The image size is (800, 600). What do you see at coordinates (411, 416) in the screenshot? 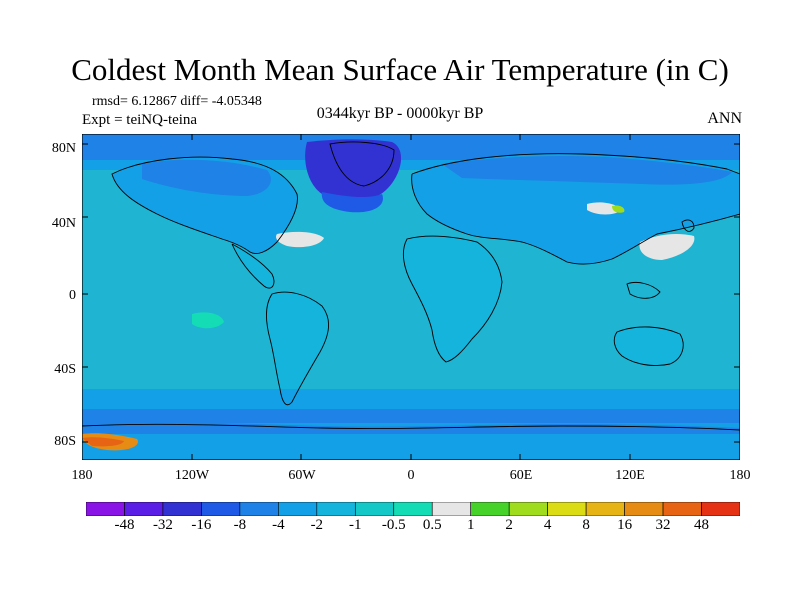
I see `southern-ocean-cold` at bounding box center [411, 416].